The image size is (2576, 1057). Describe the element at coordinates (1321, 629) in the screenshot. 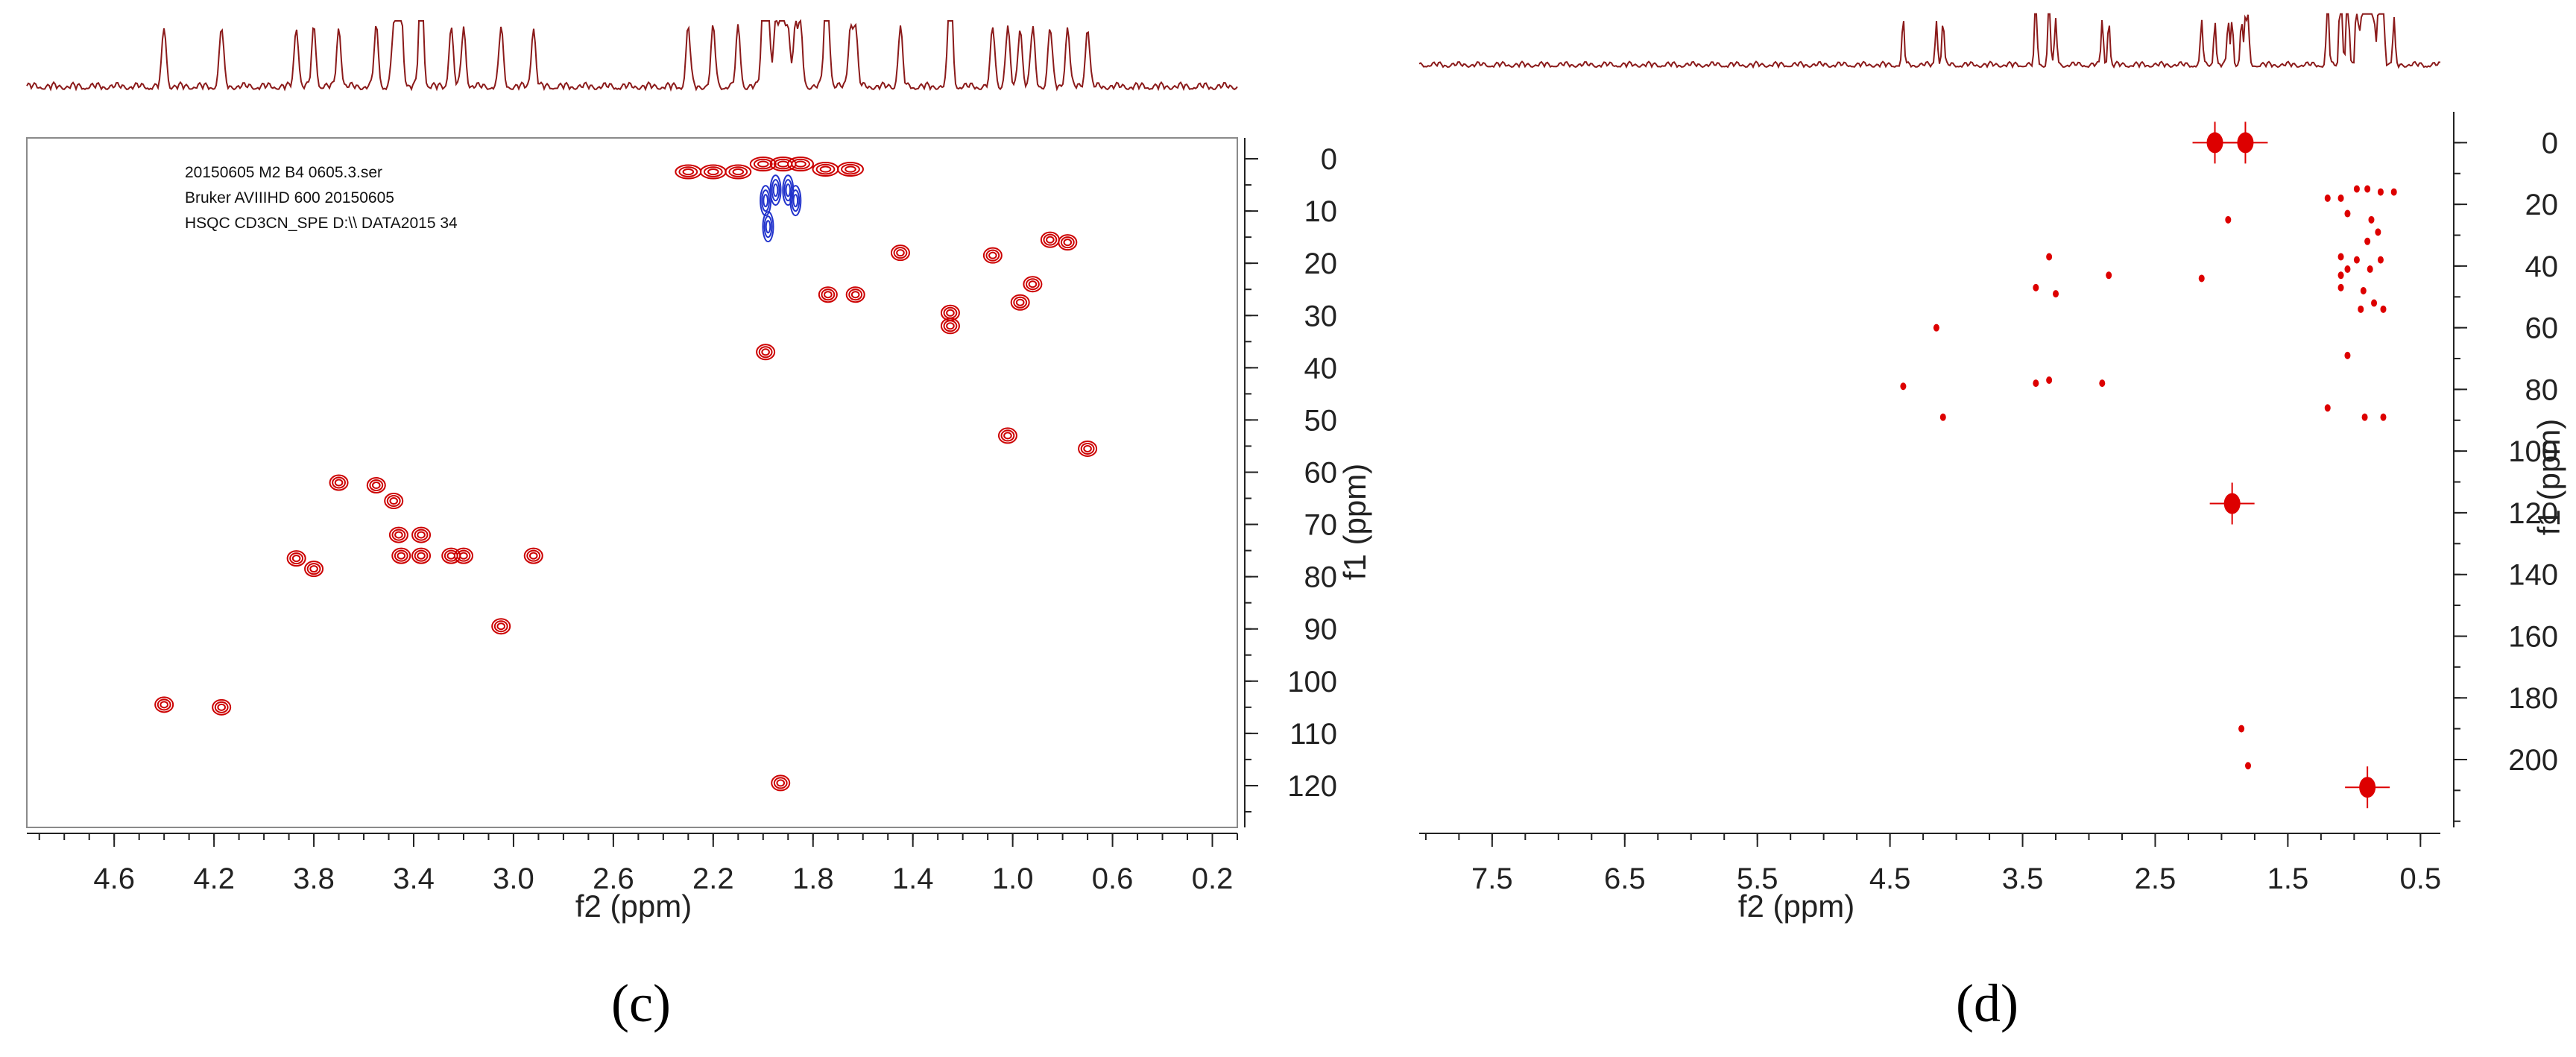

I see `panel-c-y-tick-label: 90` at that location.